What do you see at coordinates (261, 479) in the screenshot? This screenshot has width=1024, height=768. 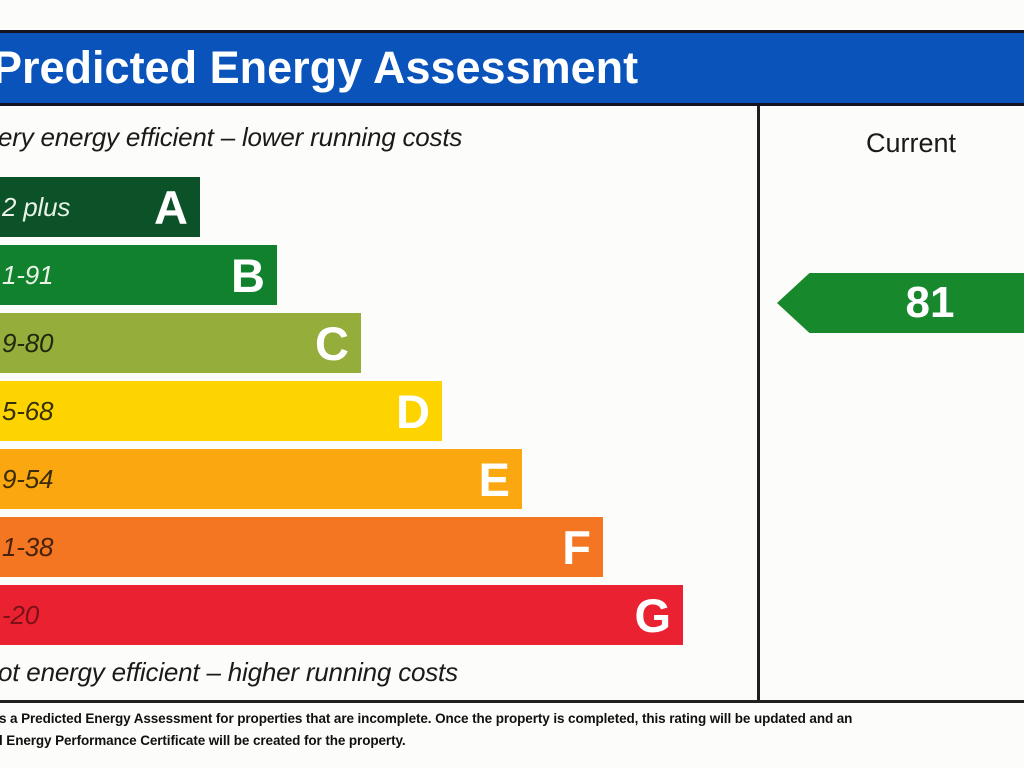 I see `band-bar-e: 9-54 E` at bounding box center [261, 479].